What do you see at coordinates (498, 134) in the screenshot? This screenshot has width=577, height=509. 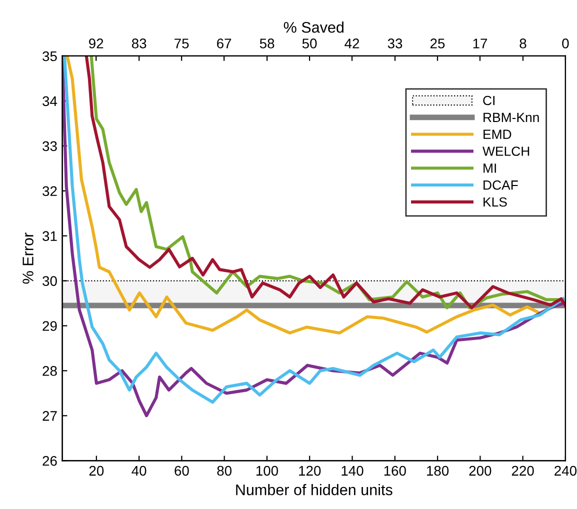 I see `legend-label: EMD` at bounding box center [498, 134].